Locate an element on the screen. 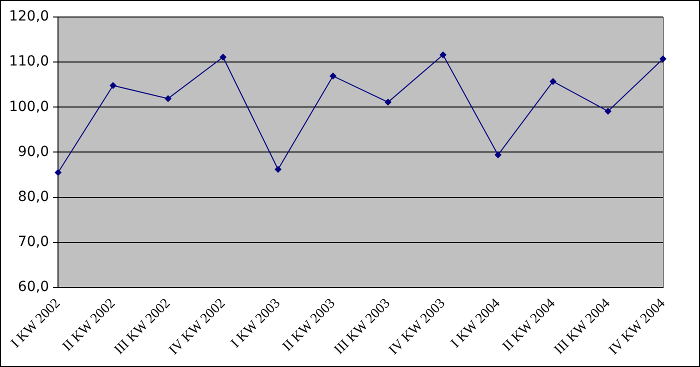  y-tick-label: 100,0 is located at coordinates (29, 106).